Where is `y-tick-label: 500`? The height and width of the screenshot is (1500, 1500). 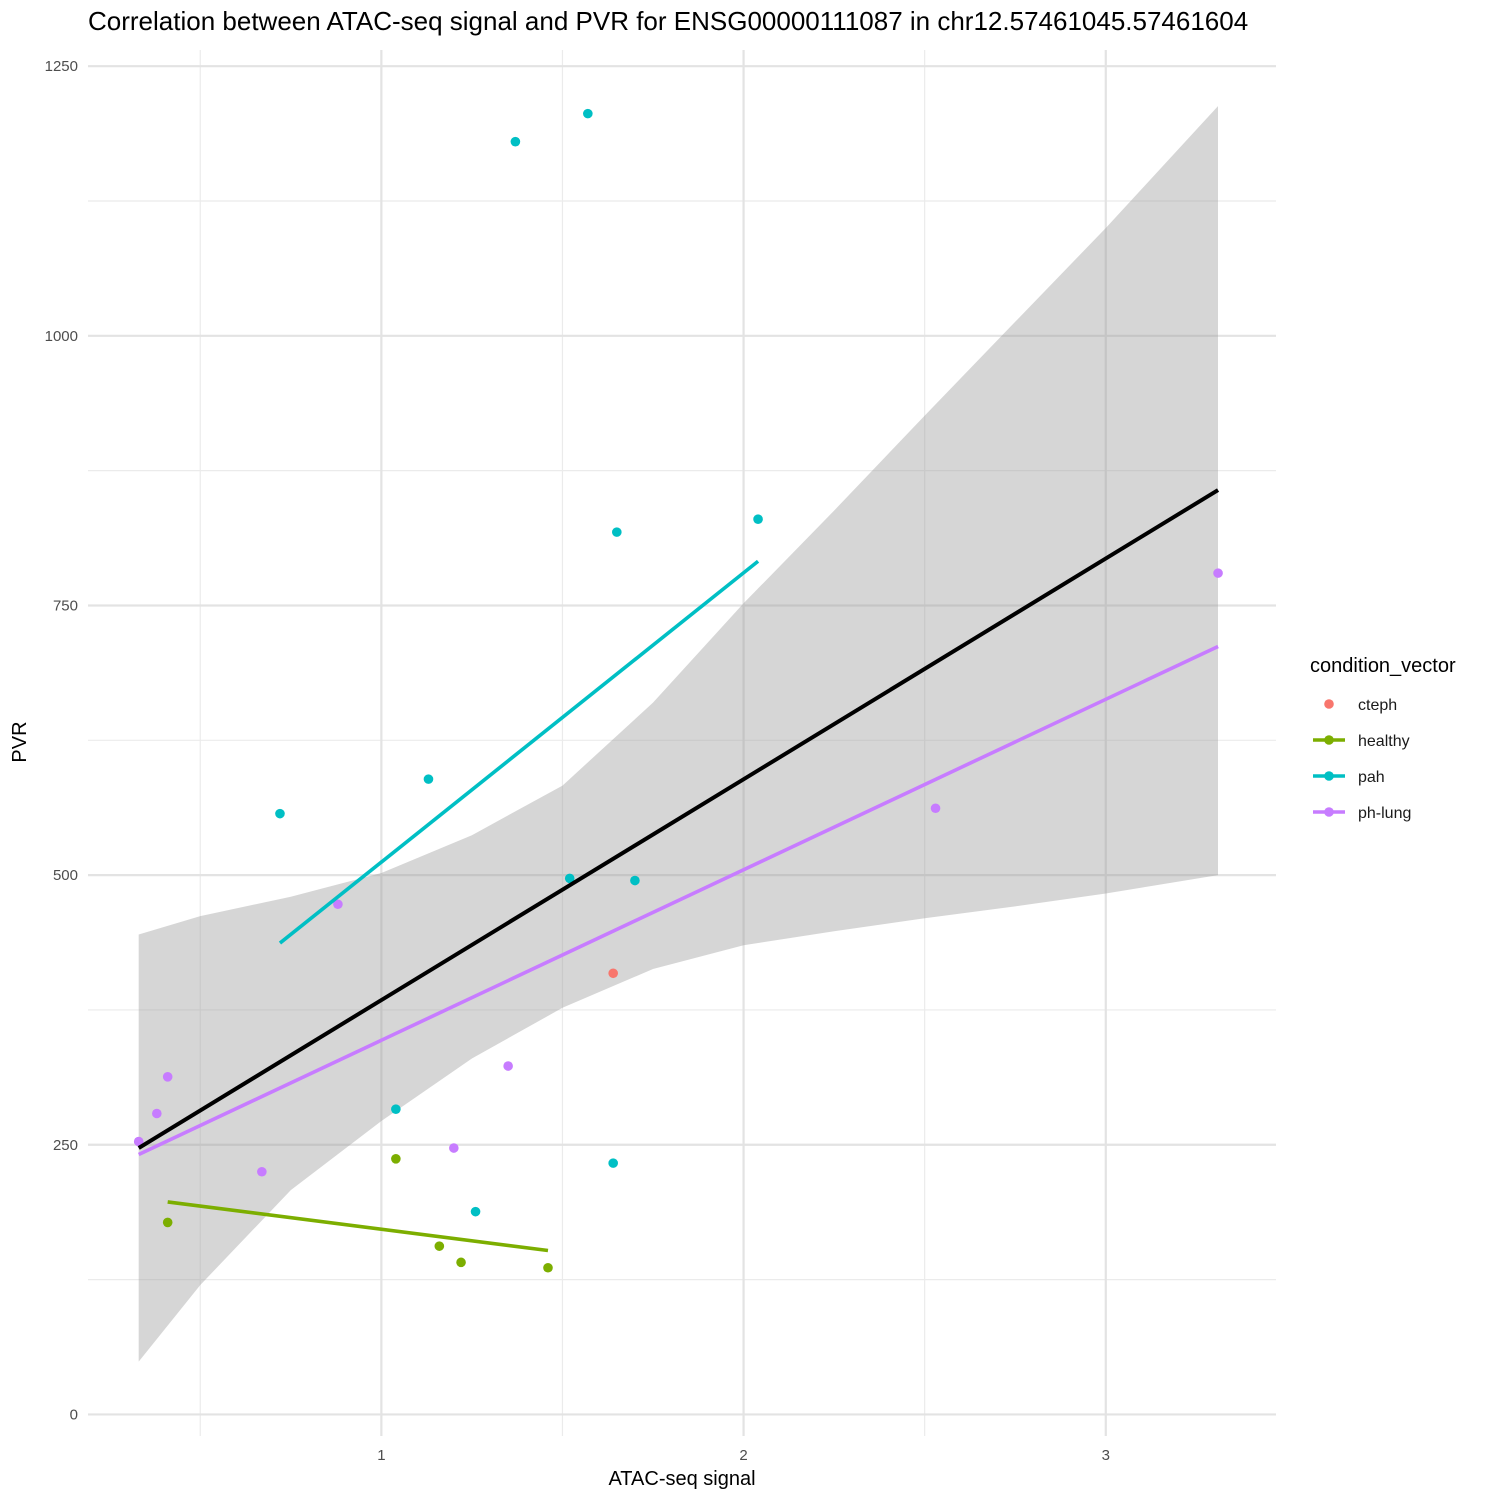 y-tick-label: 500 is located at coordinates (65, 875).